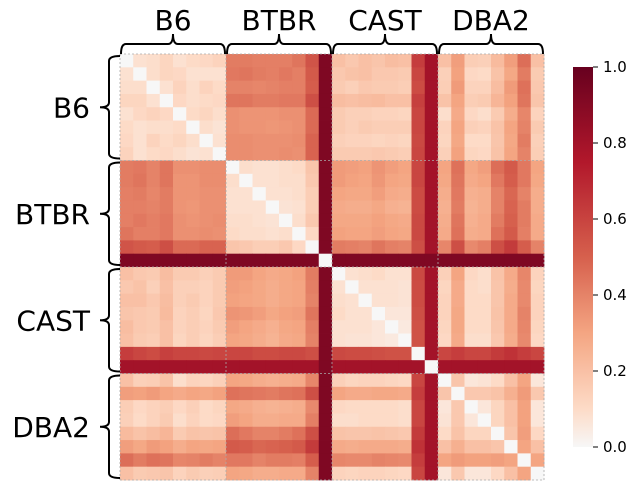  Describe the element at coordinates (153, 207) in the screenshot. I see `heatmap-cell-r11-c2` at that location.